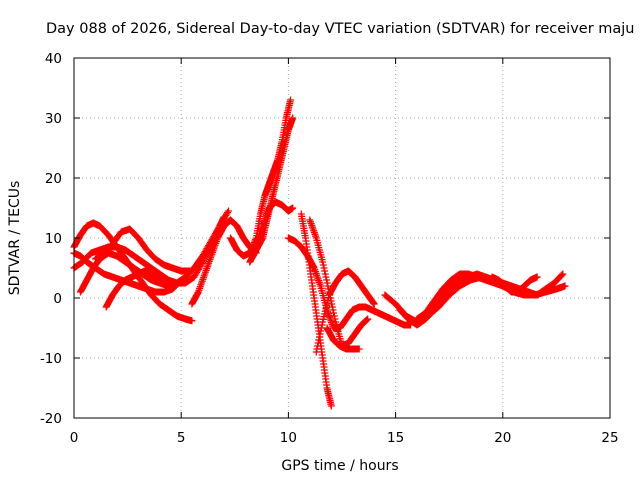 The height and width of the screenshot is (480, 640). Describe the element at coordinates (51, 359) in the screenshot. I see `y-tick-label: -10` at that location.